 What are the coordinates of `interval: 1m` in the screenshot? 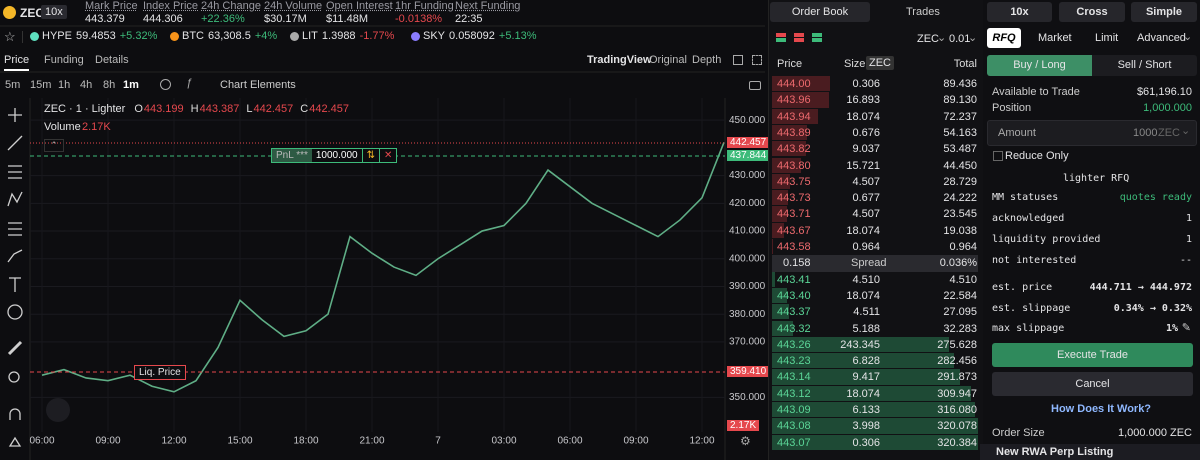 It's located at (131, 85).